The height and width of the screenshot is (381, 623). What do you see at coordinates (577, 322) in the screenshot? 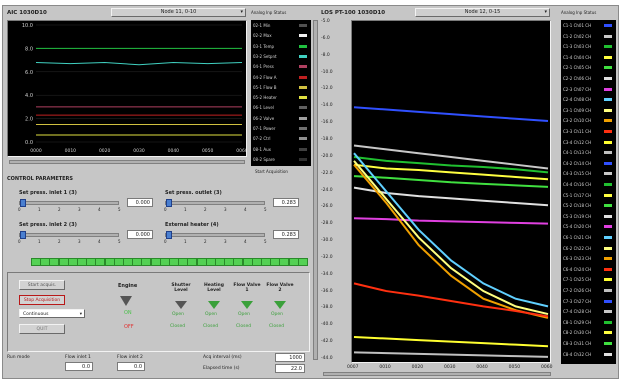
I see `legend-item-label: C8-1 Ch29 CH` at bounding box center [577, 322].